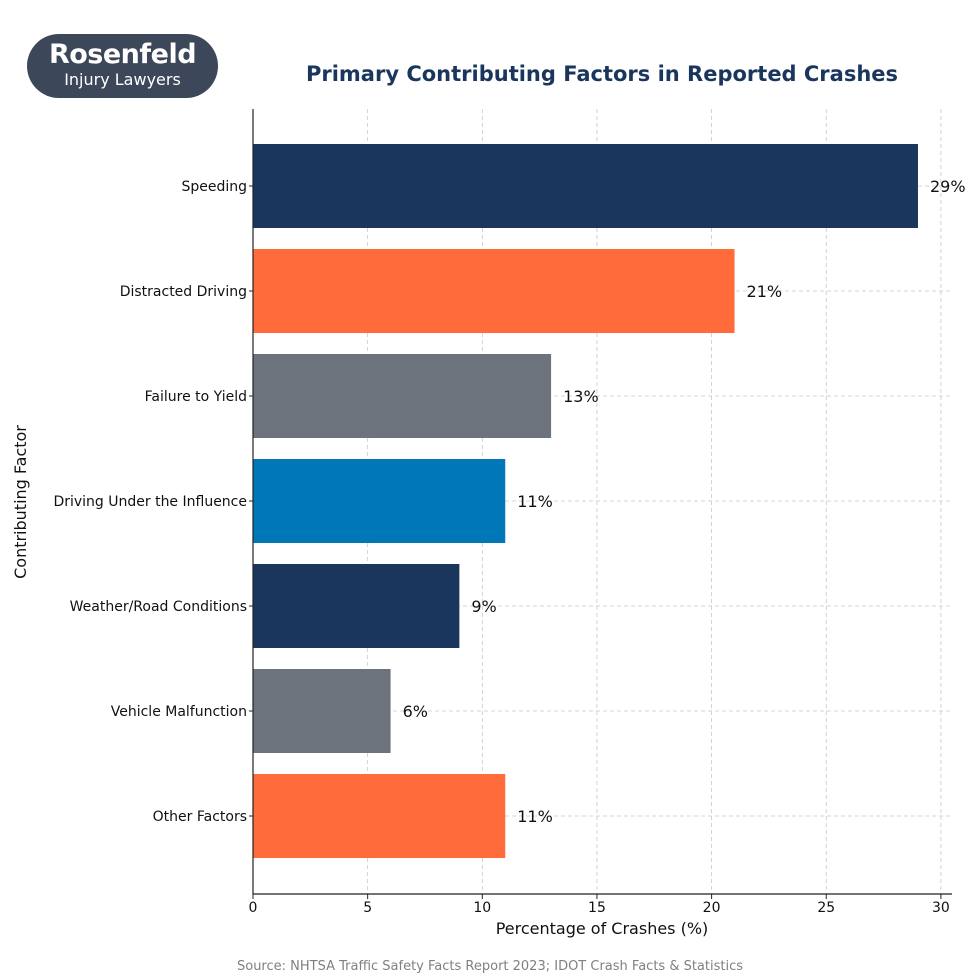  I want to click on y-tick-label: Other Factors, so click(200, 817).